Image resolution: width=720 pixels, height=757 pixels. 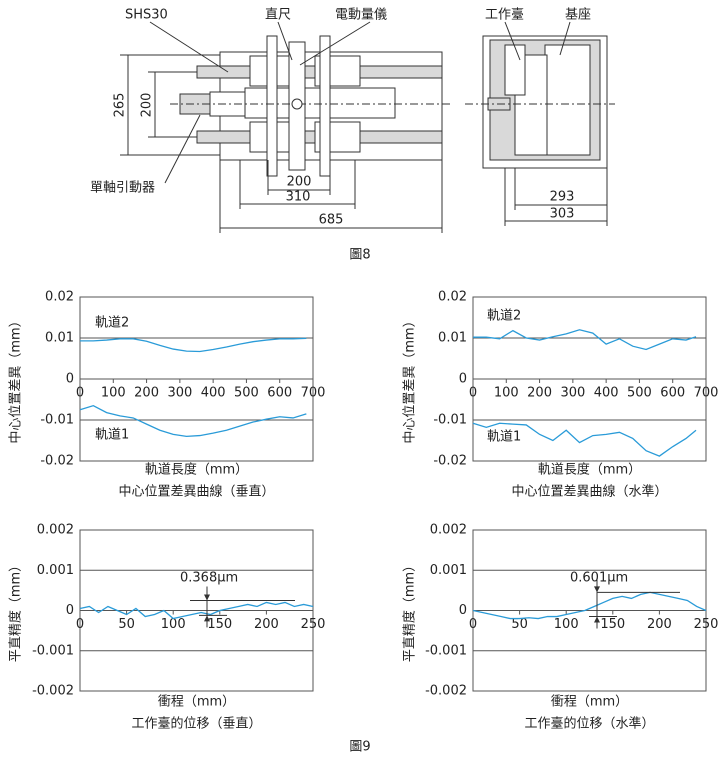 I want to click on chart-title: 中心位置差異曲線（垂直）, so click(x=196, y=492).